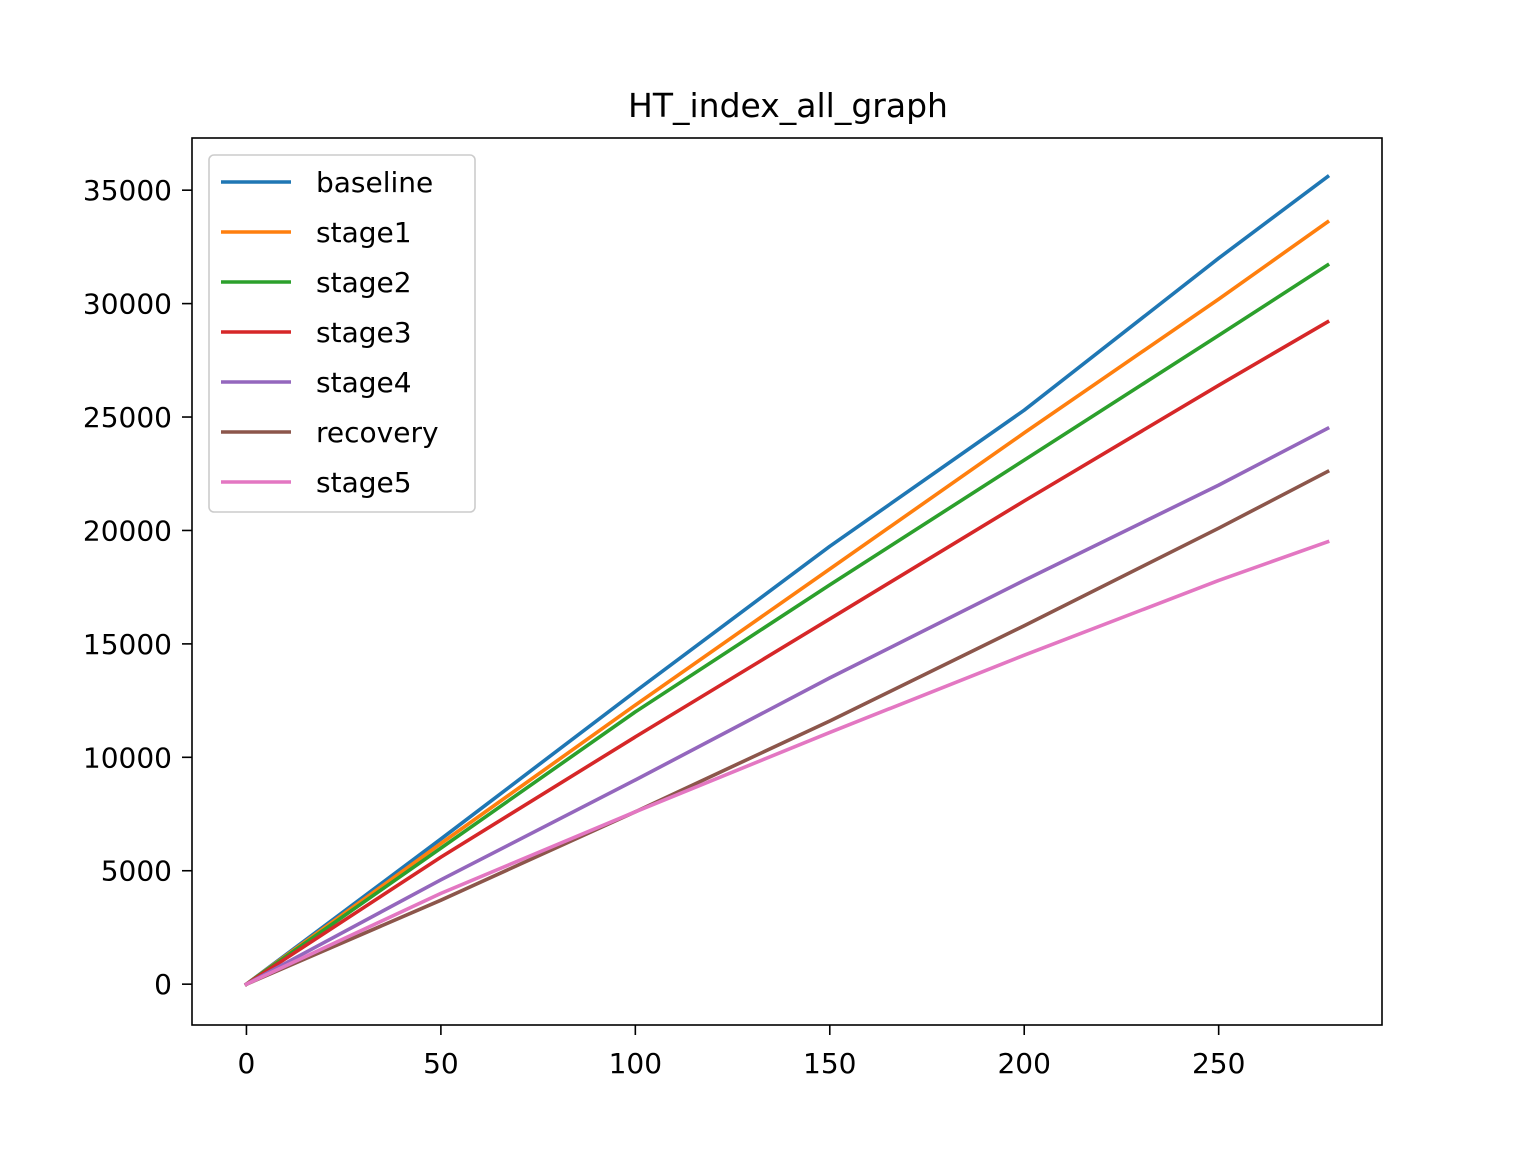 The height and width of the screenshot is (1152, 1536). What do you see at coordinates (127, 757) in the screenshot?
I see `y-tick-label: 10000` at bounding box center [127, 757].